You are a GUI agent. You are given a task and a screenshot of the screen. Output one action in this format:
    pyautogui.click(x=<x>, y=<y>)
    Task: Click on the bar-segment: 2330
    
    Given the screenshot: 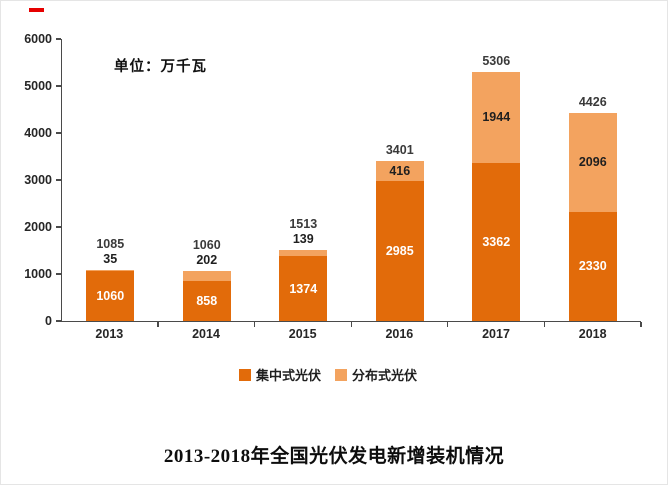 What is the action you would take?
    pyautogui.click(x=592, y=266)
    